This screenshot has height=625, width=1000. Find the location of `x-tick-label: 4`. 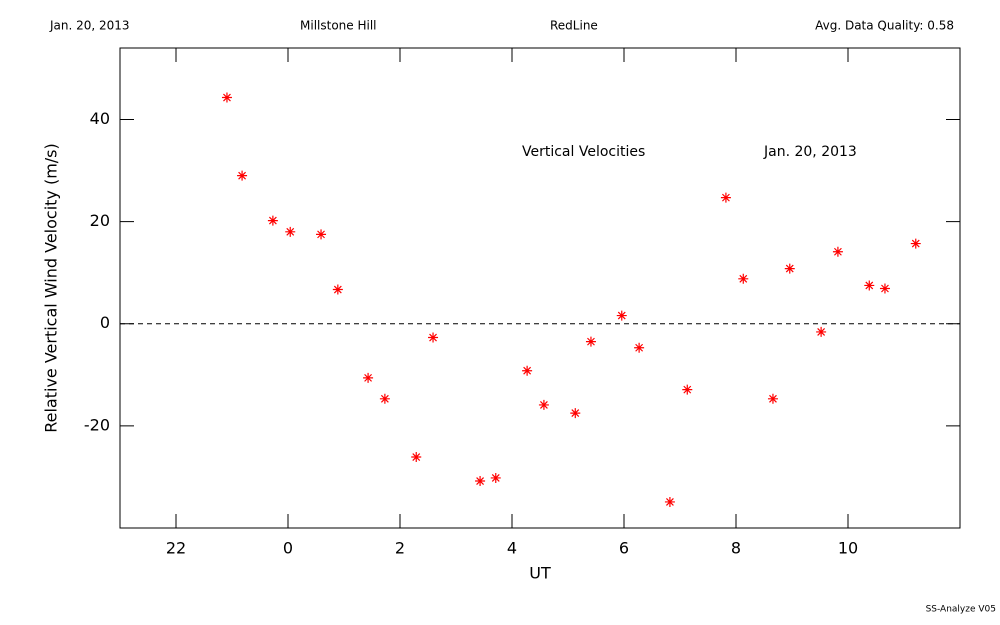

x-tick-label: 4 is located at coordinates (512, 548).